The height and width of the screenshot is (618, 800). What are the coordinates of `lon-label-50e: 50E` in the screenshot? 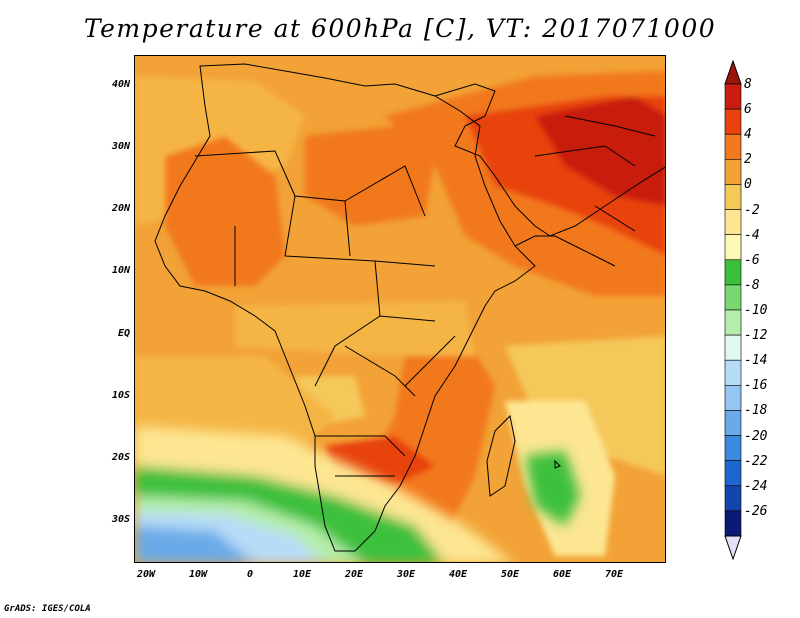 It's located at (510, 574).